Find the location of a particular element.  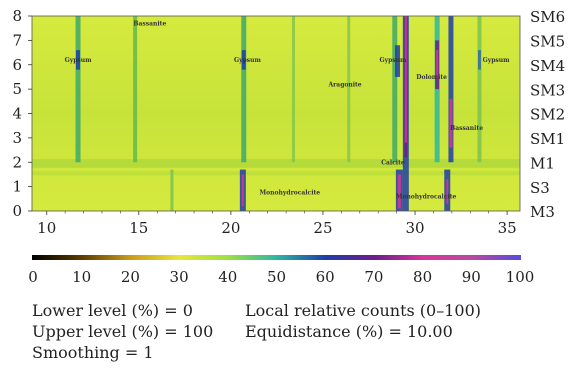

colorbar-tick-label: 80 is located at coordinates (422, 277).